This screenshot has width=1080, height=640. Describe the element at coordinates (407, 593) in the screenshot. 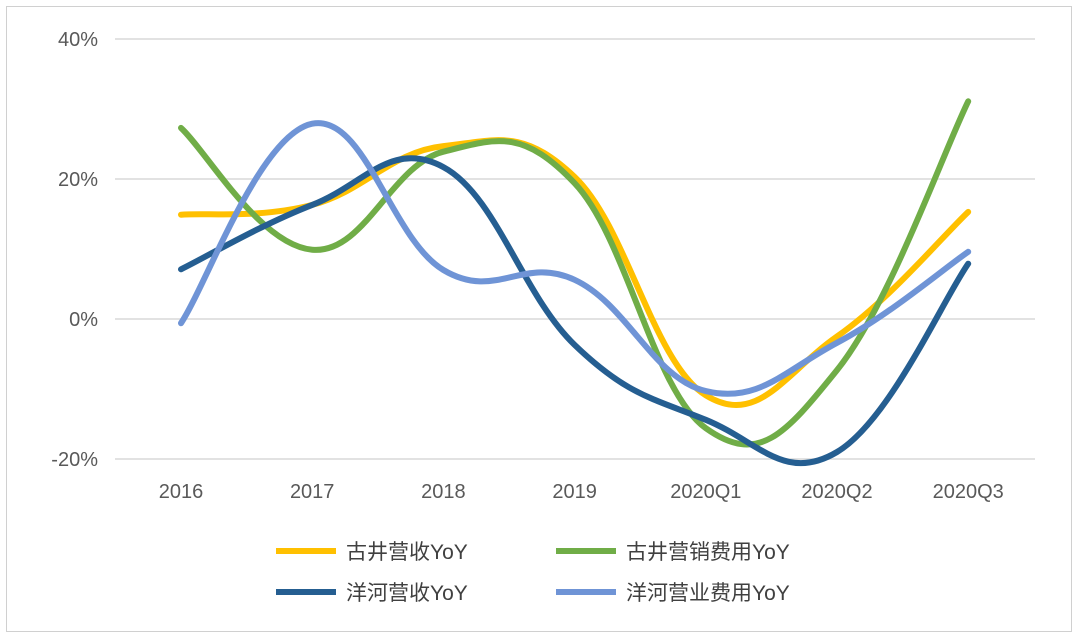

I see `legend-label: 洋河营收YoY` at that location.